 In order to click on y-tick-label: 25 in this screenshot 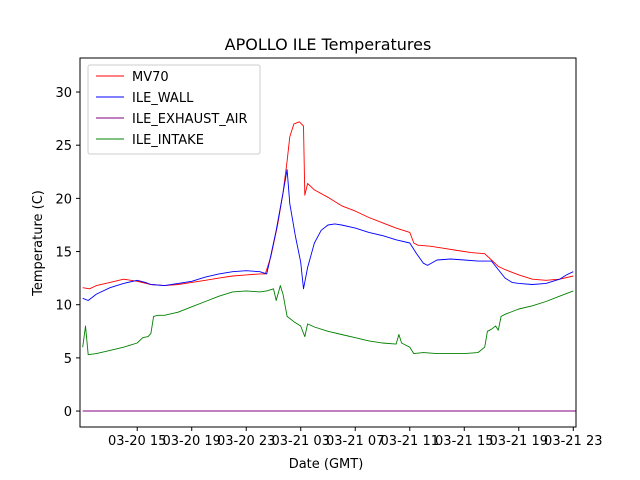, I will do `click(63, 146)`.